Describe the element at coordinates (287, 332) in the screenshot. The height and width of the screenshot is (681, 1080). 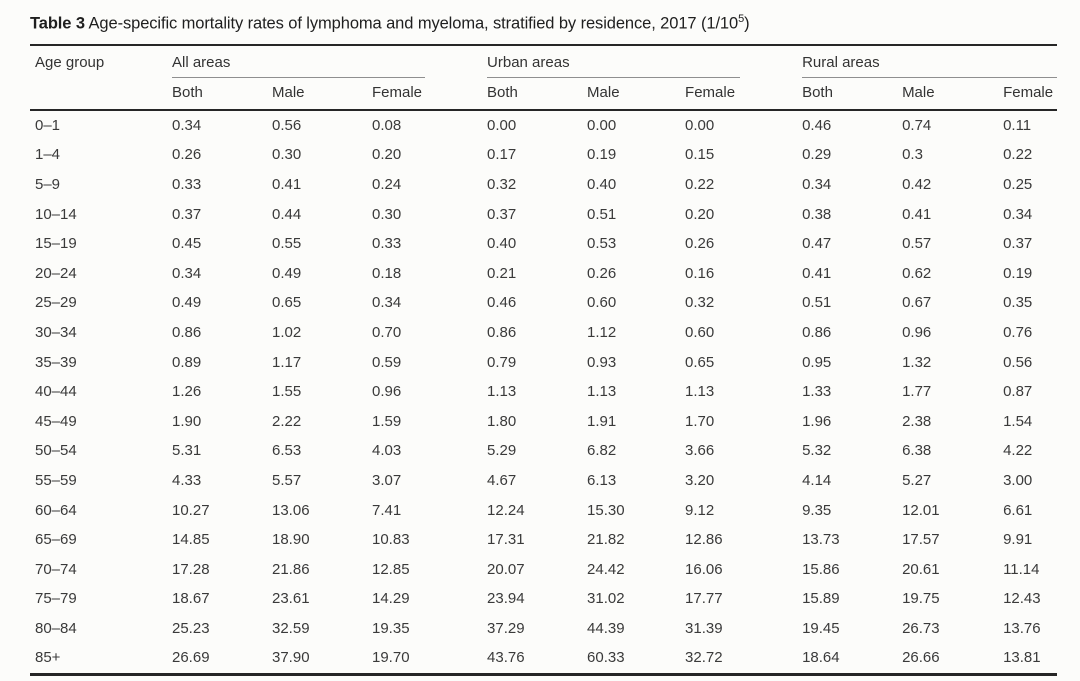
I see `rate-cell-all-male: 1.02` at that location.